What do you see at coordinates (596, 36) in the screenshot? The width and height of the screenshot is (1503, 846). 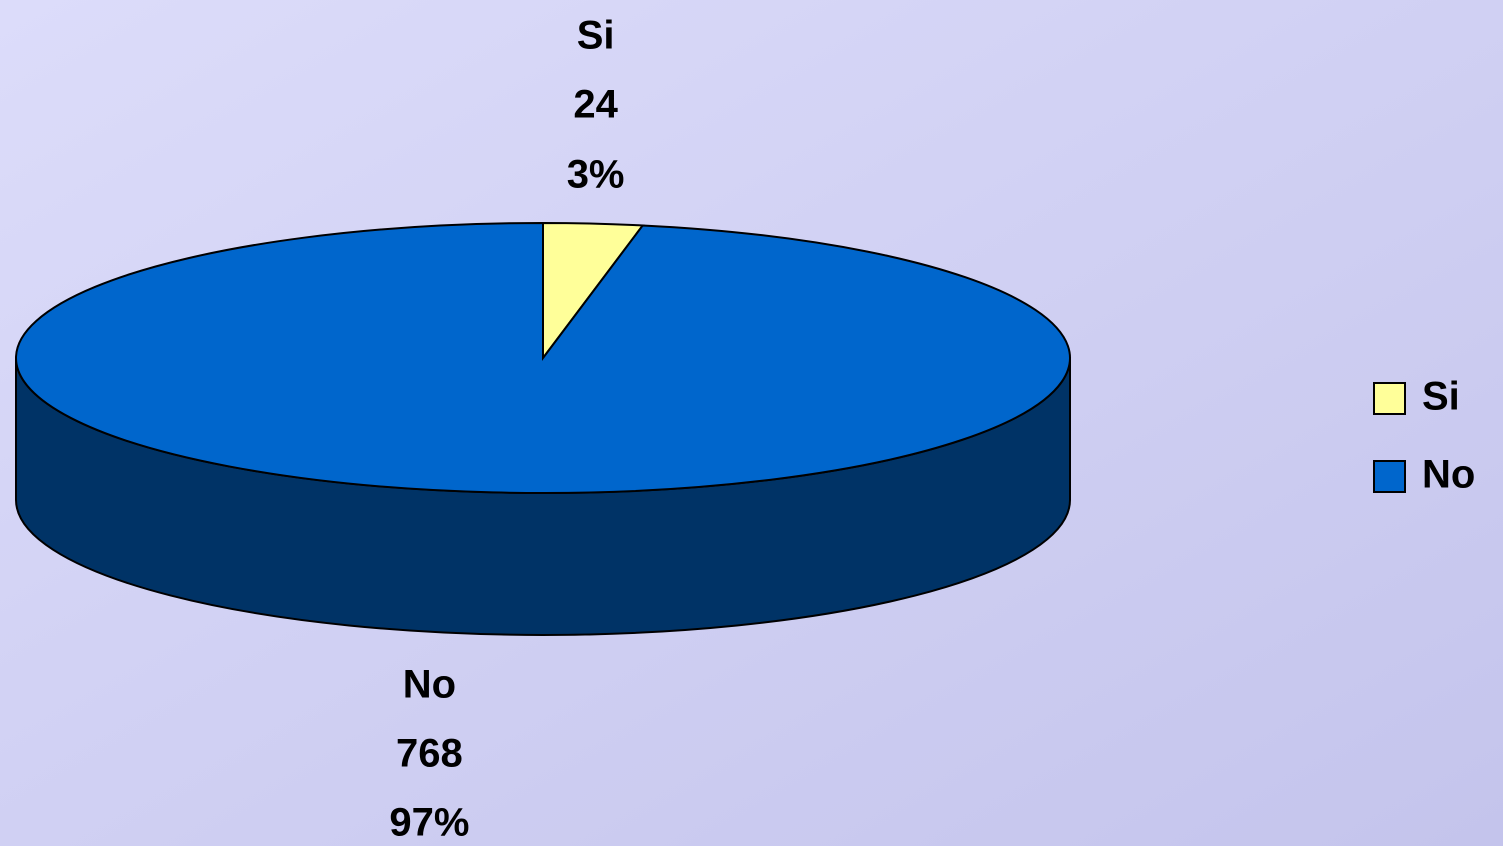 I see `slice-label-name: Si` at bounding box center [596, 36].